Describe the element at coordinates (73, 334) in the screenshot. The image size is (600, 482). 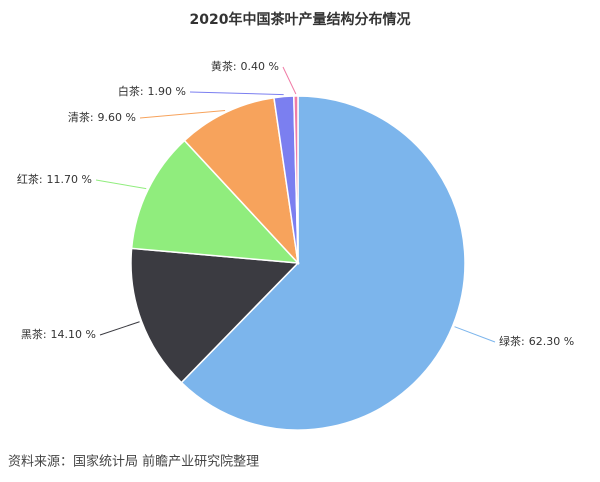
I see `value-label: 14.10 %` at that location.